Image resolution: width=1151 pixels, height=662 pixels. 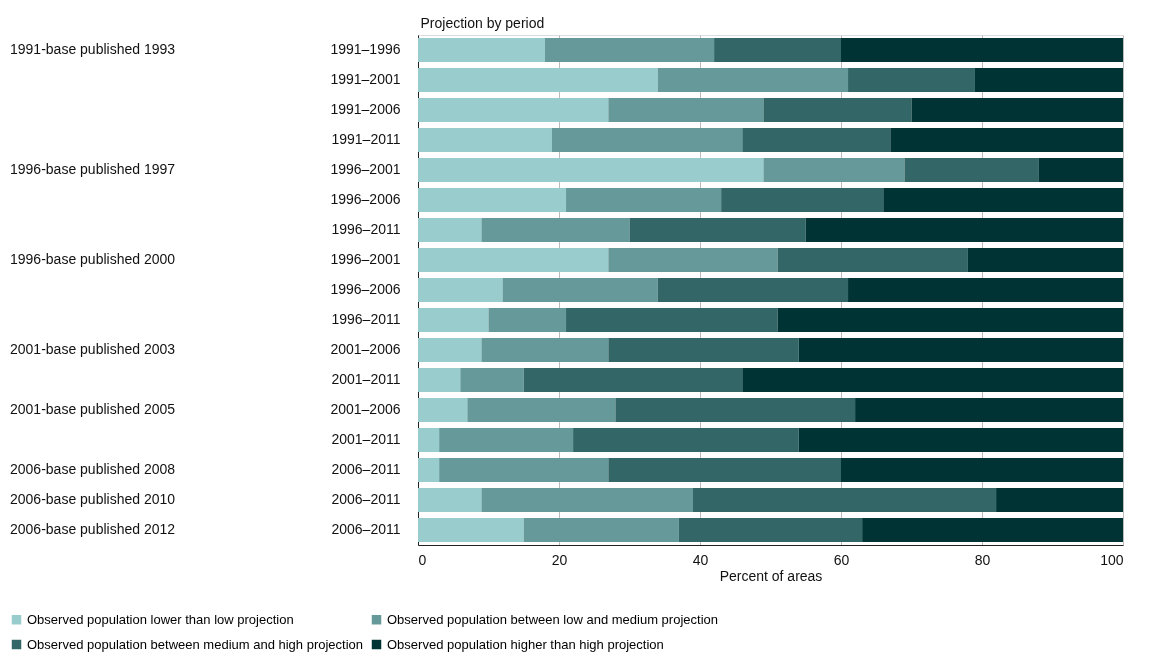 What do you see at coordinates (366, 139) in the screenshot?
I see `y-tick-label: 1991–2011` at bounding box center [366, 139].